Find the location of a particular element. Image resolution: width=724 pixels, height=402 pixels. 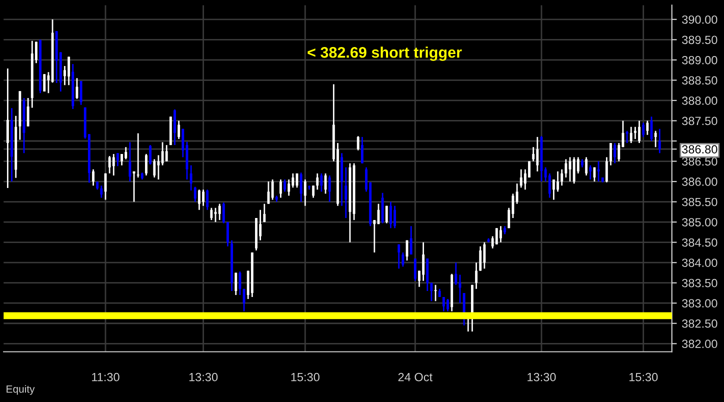

y-tick-label: 384.00 is located at coordinates (700, 262).